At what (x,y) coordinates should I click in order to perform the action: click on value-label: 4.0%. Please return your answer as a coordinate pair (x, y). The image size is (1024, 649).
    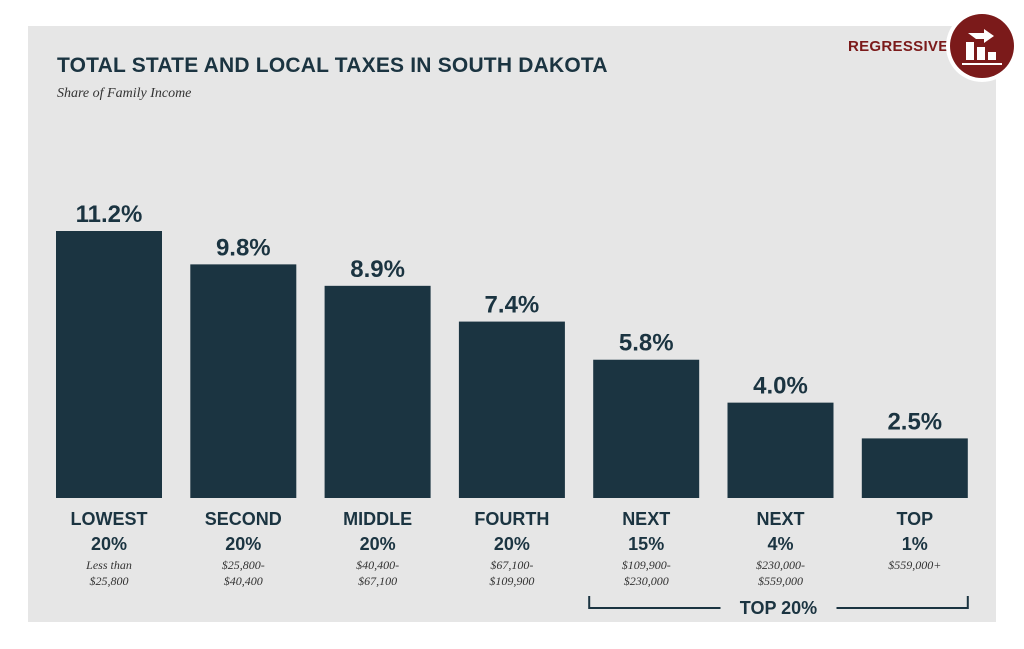
    Looking at the image, I should click on (780, 386).